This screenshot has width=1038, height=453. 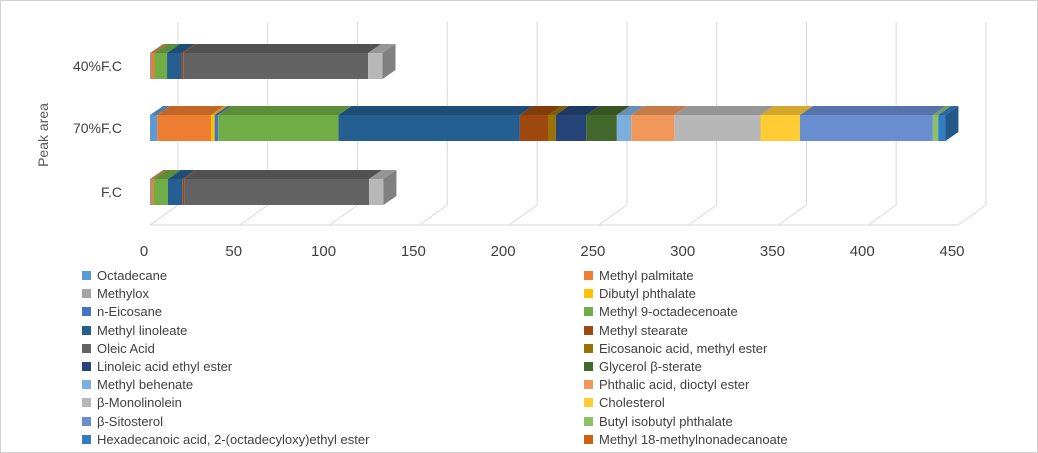 I want to click on legend-label: n-Eicosane, so click(x=130, y=312).